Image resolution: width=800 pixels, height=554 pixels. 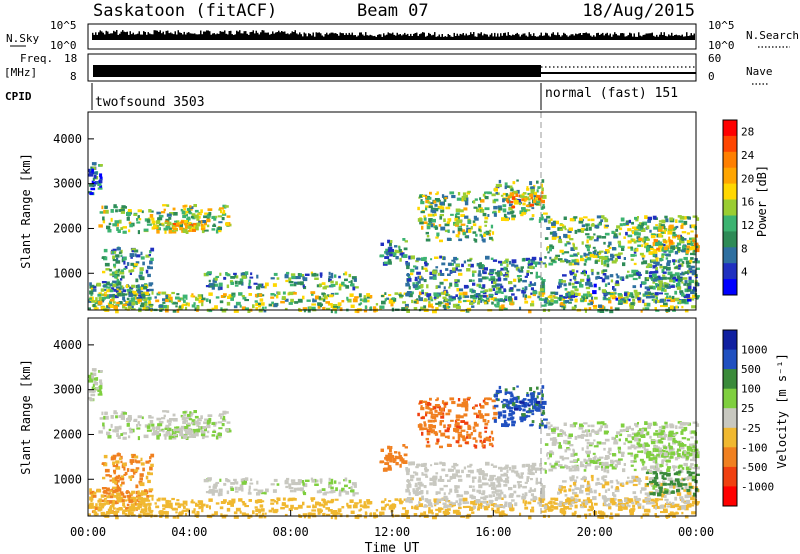 What do you see at coordinates (730, 207) in the screenshot?
I see `power-colorbar-segment` at bounding box center [730, 207].